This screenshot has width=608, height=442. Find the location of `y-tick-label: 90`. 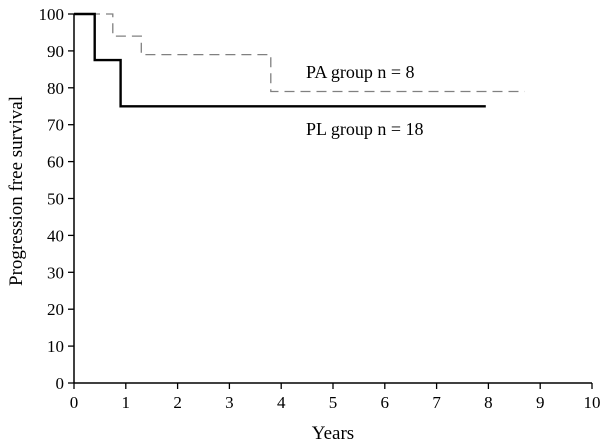

y-tick-label: 90 is located at coordinates (55, 51).